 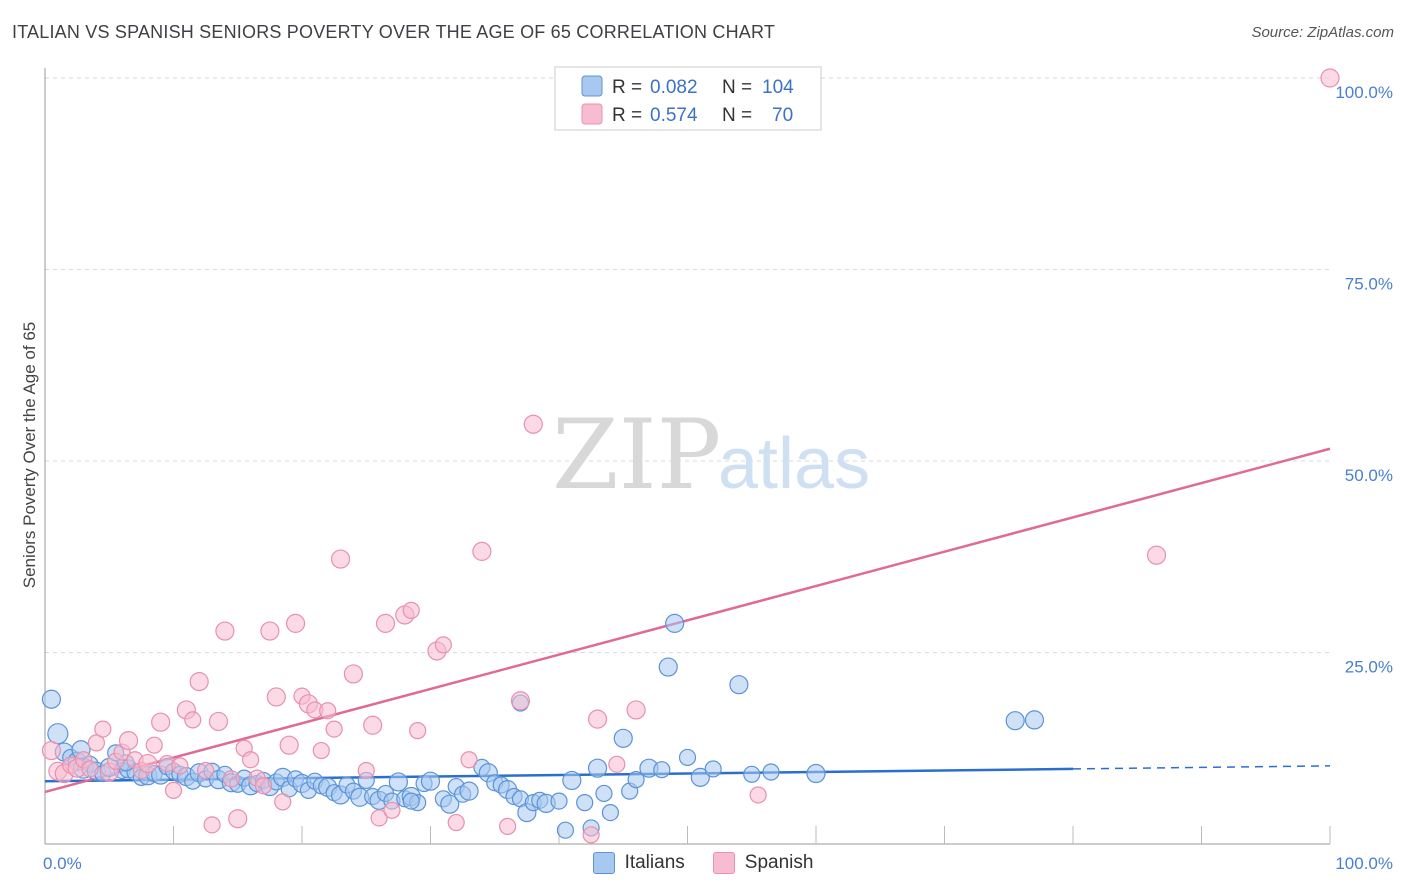 I want to click on legend-n-label-italians: N =, so click(x=737, y=87).